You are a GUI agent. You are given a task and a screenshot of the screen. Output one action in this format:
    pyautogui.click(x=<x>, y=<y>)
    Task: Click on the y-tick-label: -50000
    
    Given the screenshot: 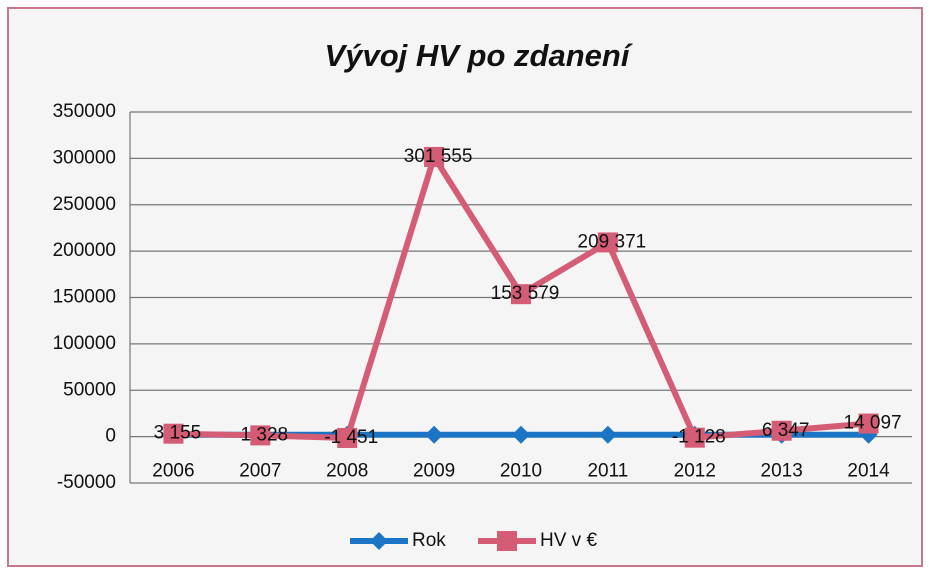 What is the action you would take?
    pyautogui.click(x=86, y=482)
    